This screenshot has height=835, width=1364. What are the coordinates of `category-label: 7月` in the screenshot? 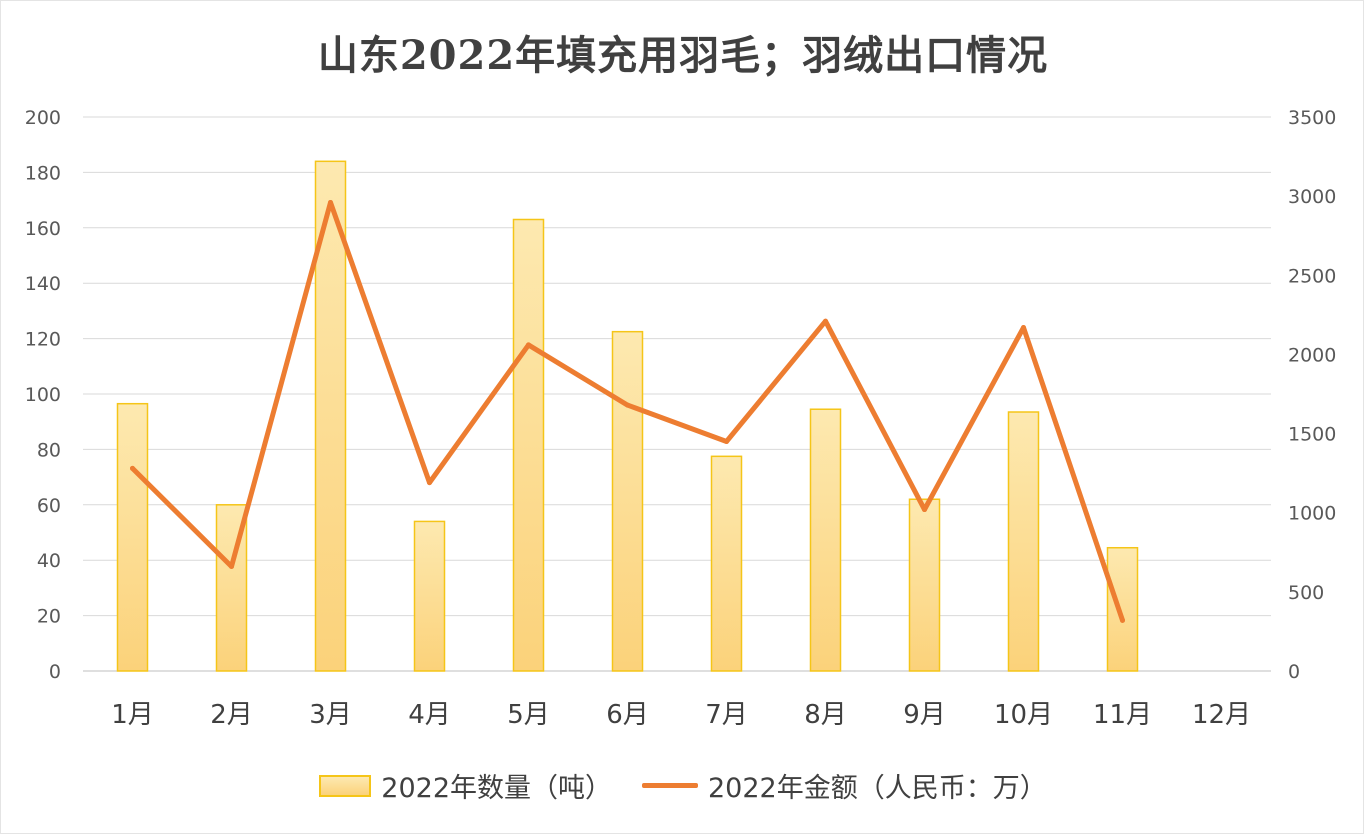 It's located at (726, 715).